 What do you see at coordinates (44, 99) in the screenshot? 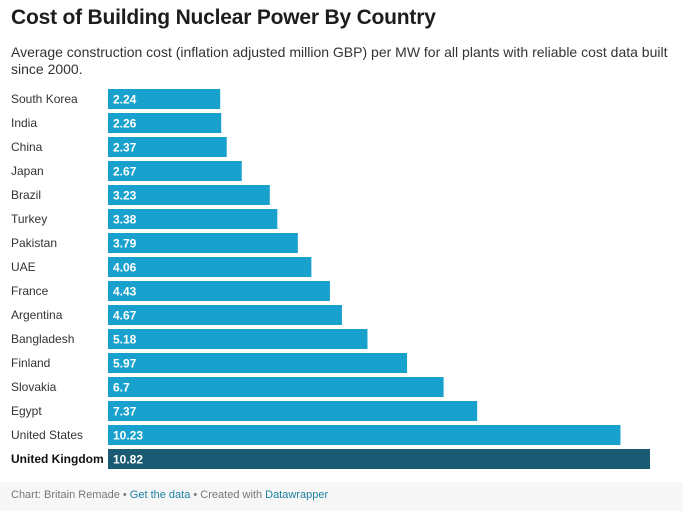
I see `category-label-south-korea: South Korea` at bounding box center [44, 99].